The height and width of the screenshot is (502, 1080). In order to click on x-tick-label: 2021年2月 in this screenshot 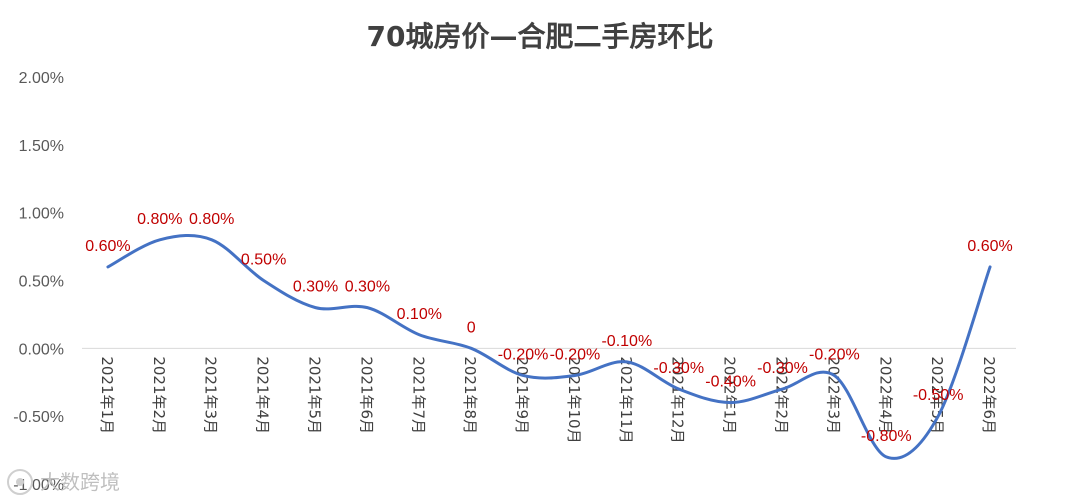, I will do `click(159, 395)`.